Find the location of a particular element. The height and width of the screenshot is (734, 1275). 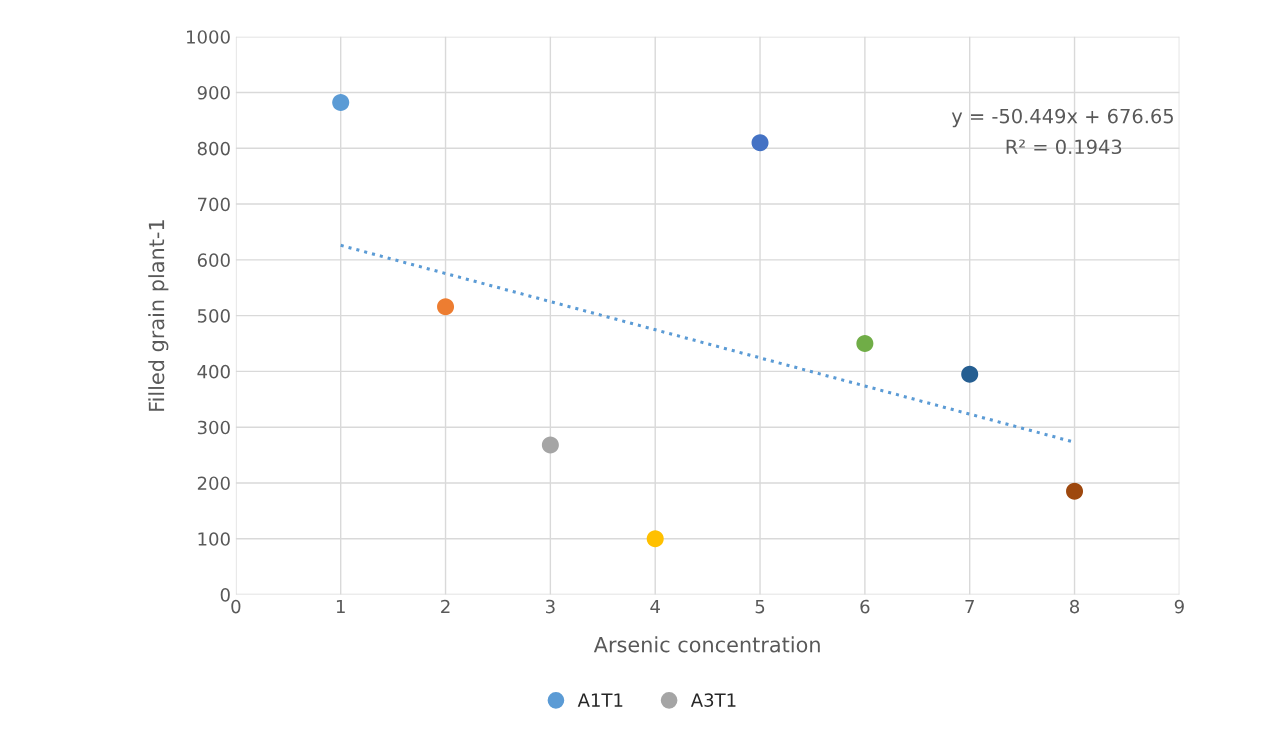

x-tick-label: 6 is located at coordinates (865, 606).